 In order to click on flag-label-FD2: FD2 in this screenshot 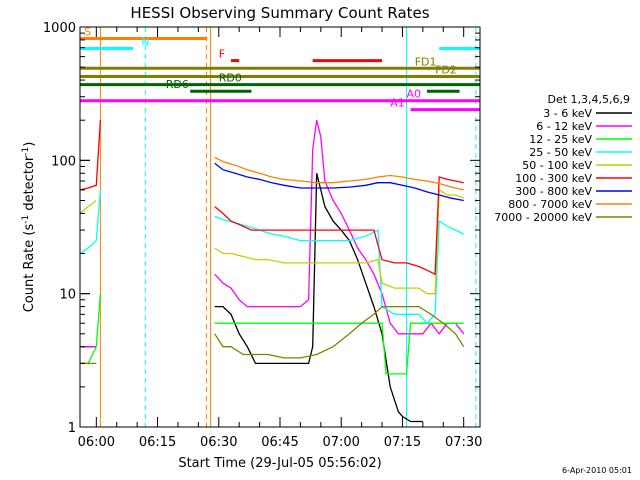, I will do `click(446, 70)`.